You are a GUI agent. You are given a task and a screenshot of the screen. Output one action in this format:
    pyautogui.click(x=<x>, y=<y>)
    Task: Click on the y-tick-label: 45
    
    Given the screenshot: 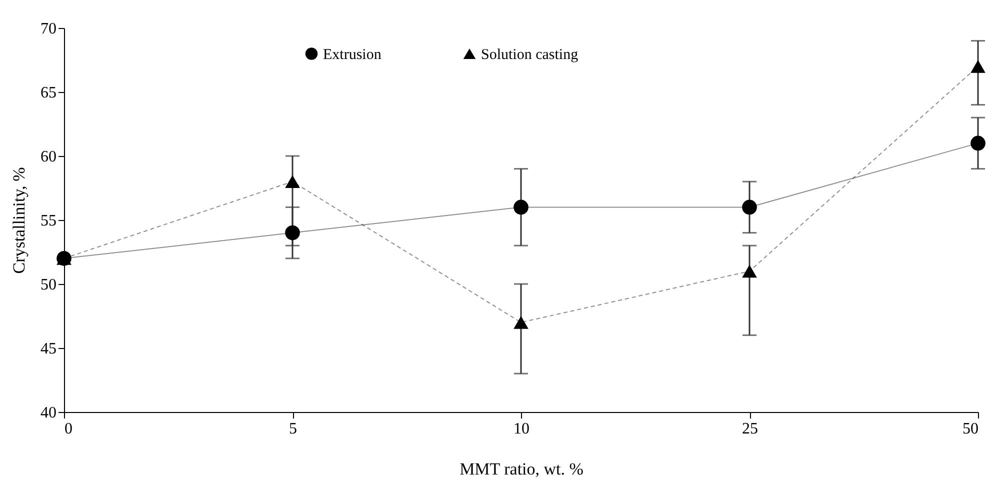 What is the action you would take?
    pyautogui.click(x=48, y=349)
    